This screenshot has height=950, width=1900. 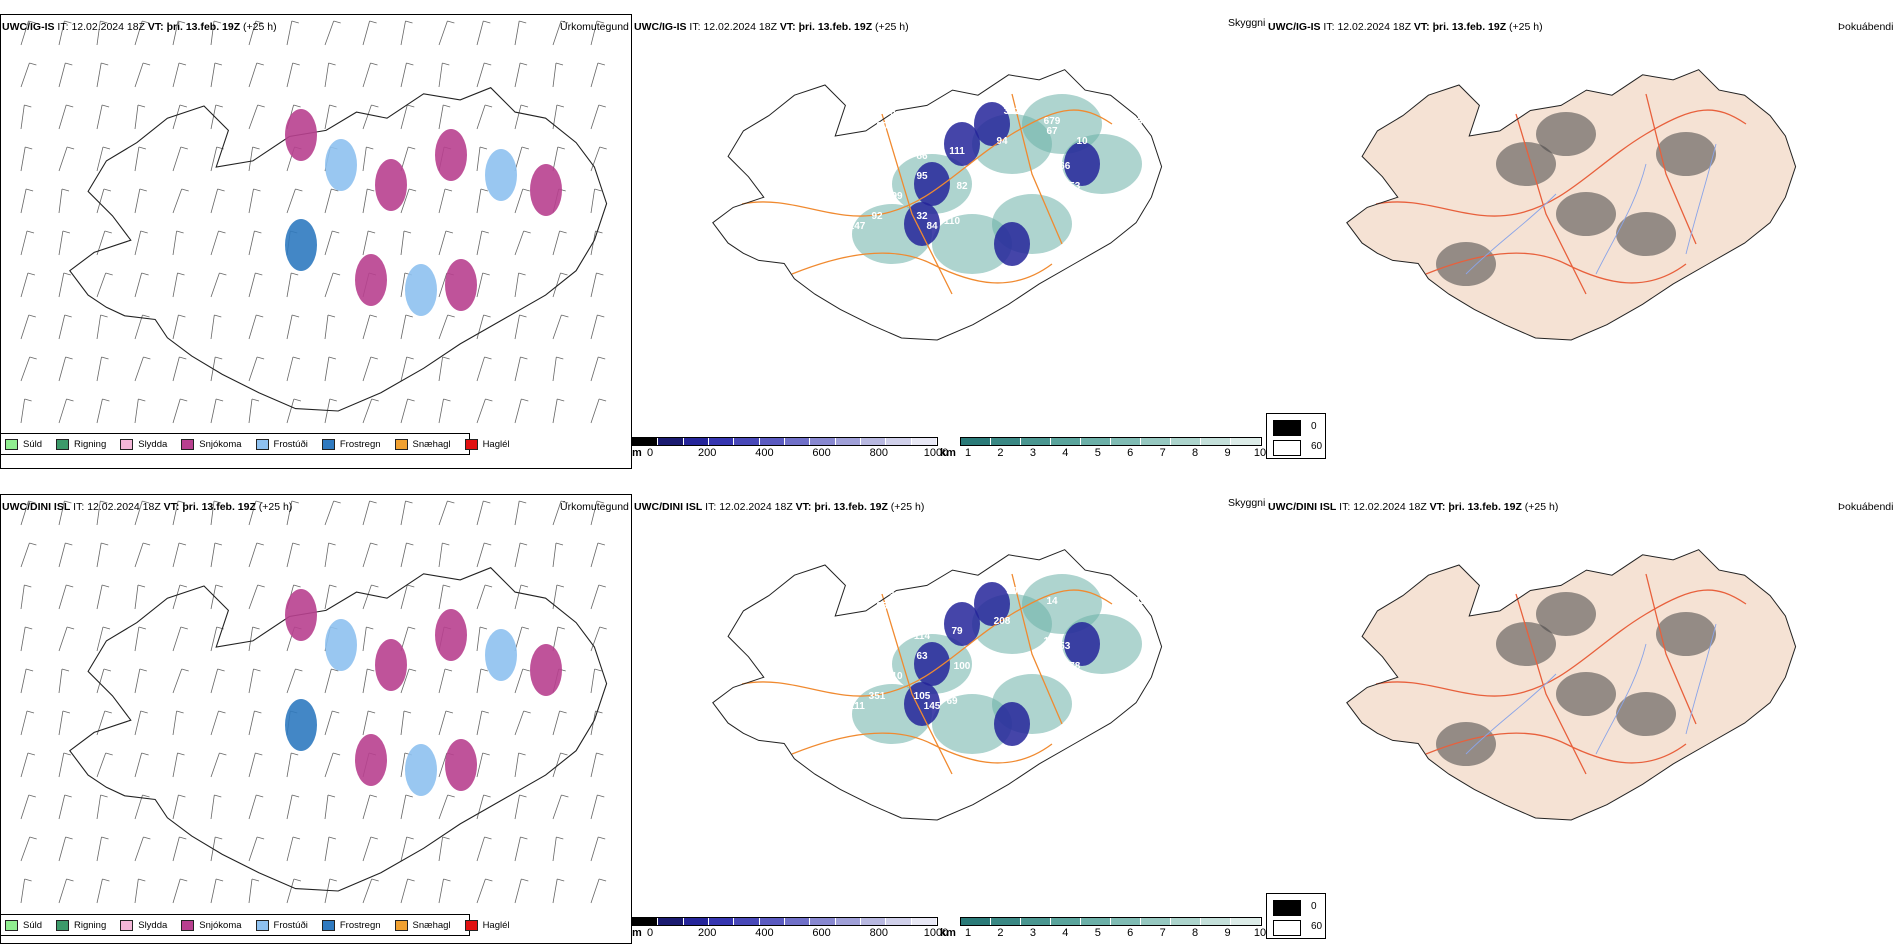 What do you see at coordinates (1130, 933) in the screenshot?
I see `colorbar-tick: 6` at bounding box center [1130, 933].